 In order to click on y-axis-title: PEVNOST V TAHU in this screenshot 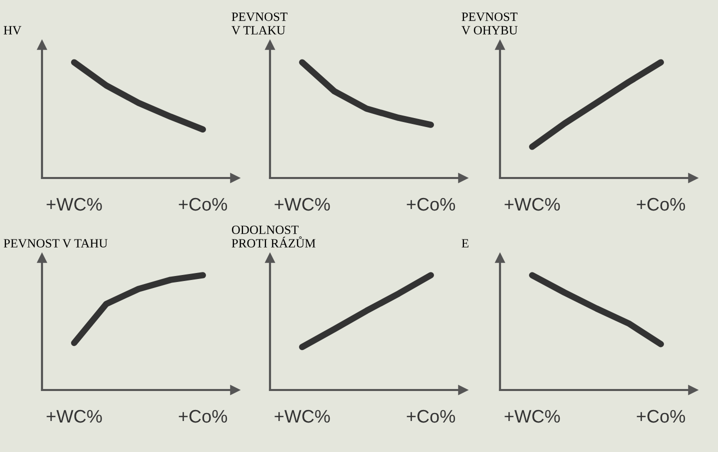, I will do `click(56, 243)`.